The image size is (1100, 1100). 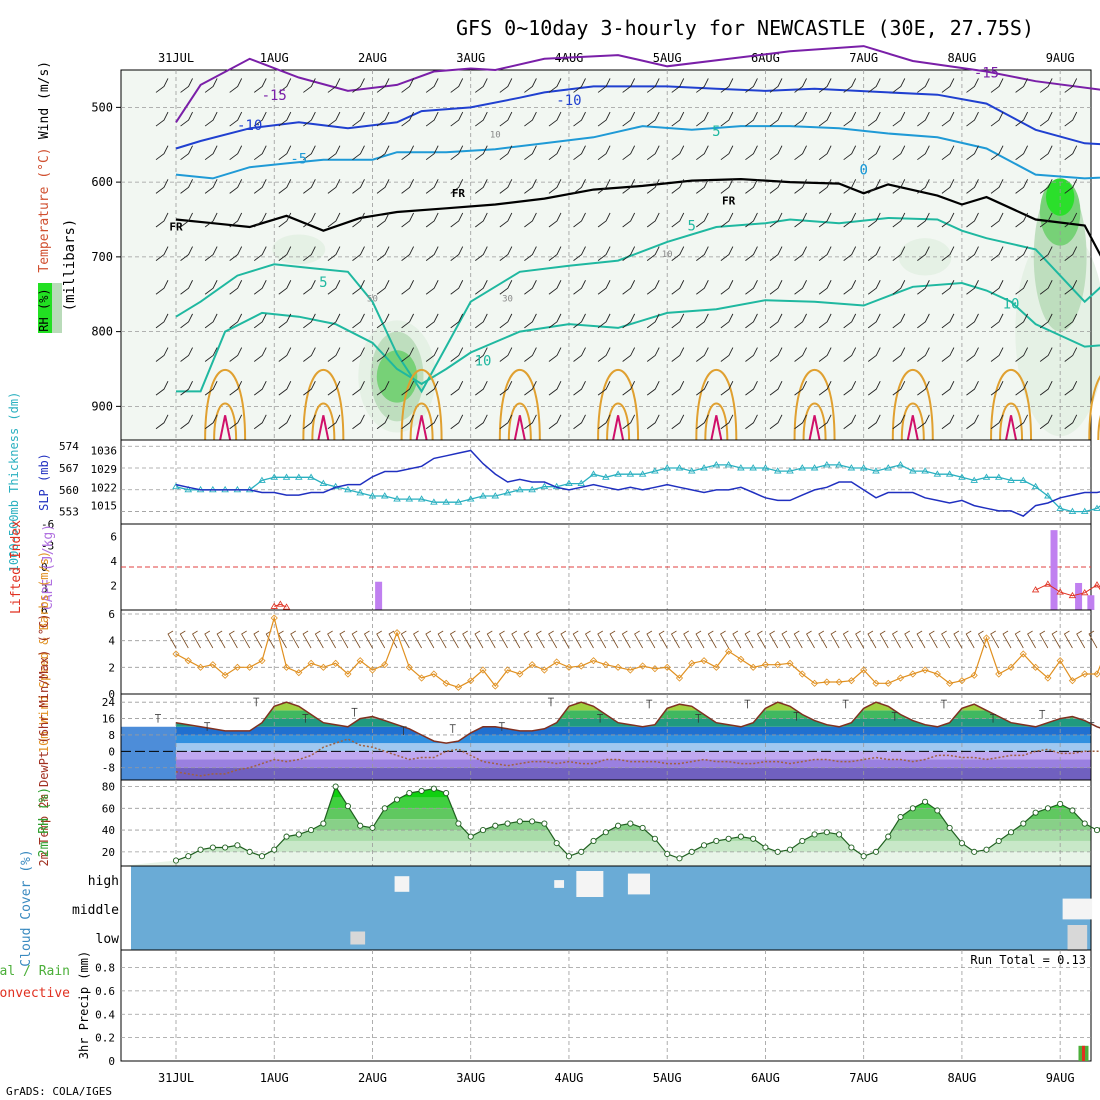 What do you see at coordinates (35, 993) in the screenshot?
I see `precip-convective-legend: Convective` at bounding box center [35, 993].